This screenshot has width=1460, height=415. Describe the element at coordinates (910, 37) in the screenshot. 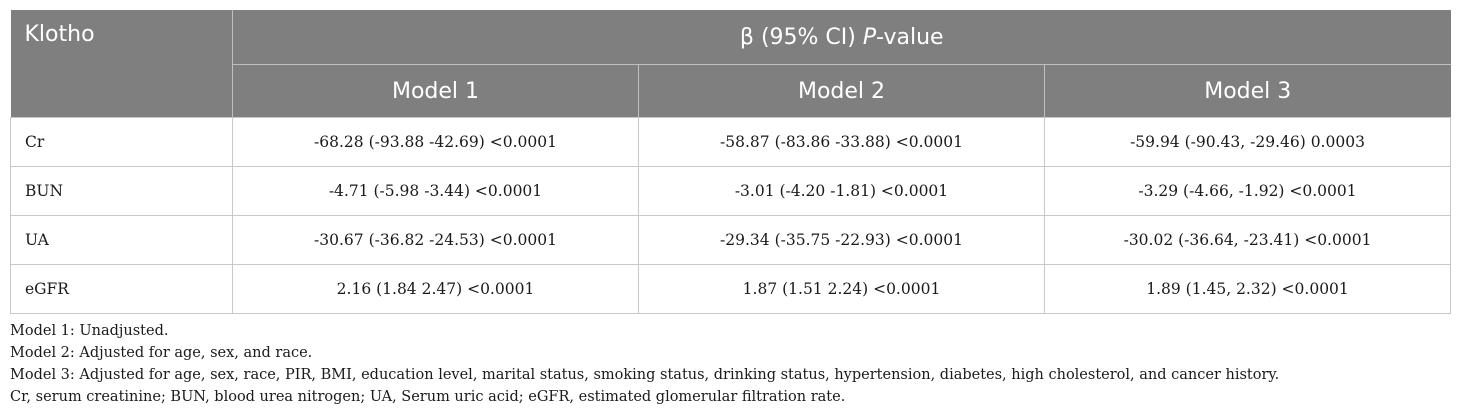

I see `group-header-suffix: -value` at that location.